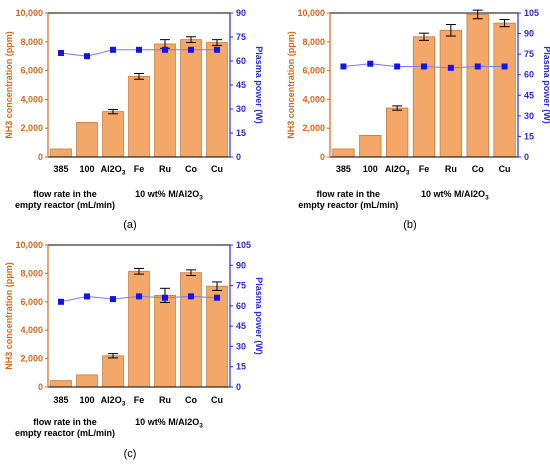 This screenshot has height=465, width=550. I want to click on panel-caption: (b), so click(409, 225).